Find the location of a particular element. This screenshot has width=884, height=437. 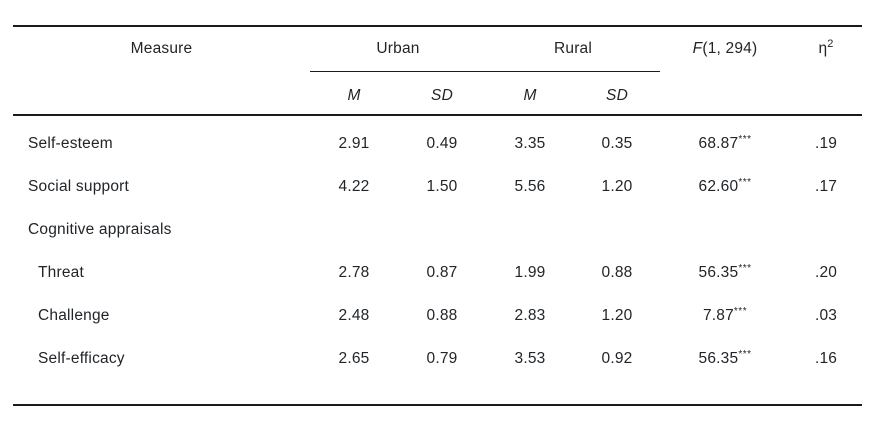

table-bottom-spacer is located at coordinates (437, 392).